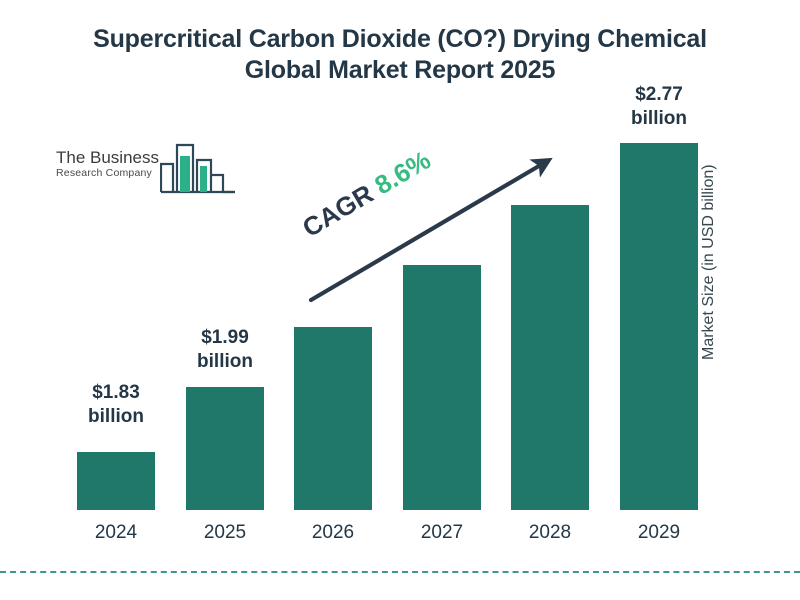 The width and height of the screenshot is (800, 600). I want to click on cagr-annotation: CAGR 8.6%, so click(366, 194).